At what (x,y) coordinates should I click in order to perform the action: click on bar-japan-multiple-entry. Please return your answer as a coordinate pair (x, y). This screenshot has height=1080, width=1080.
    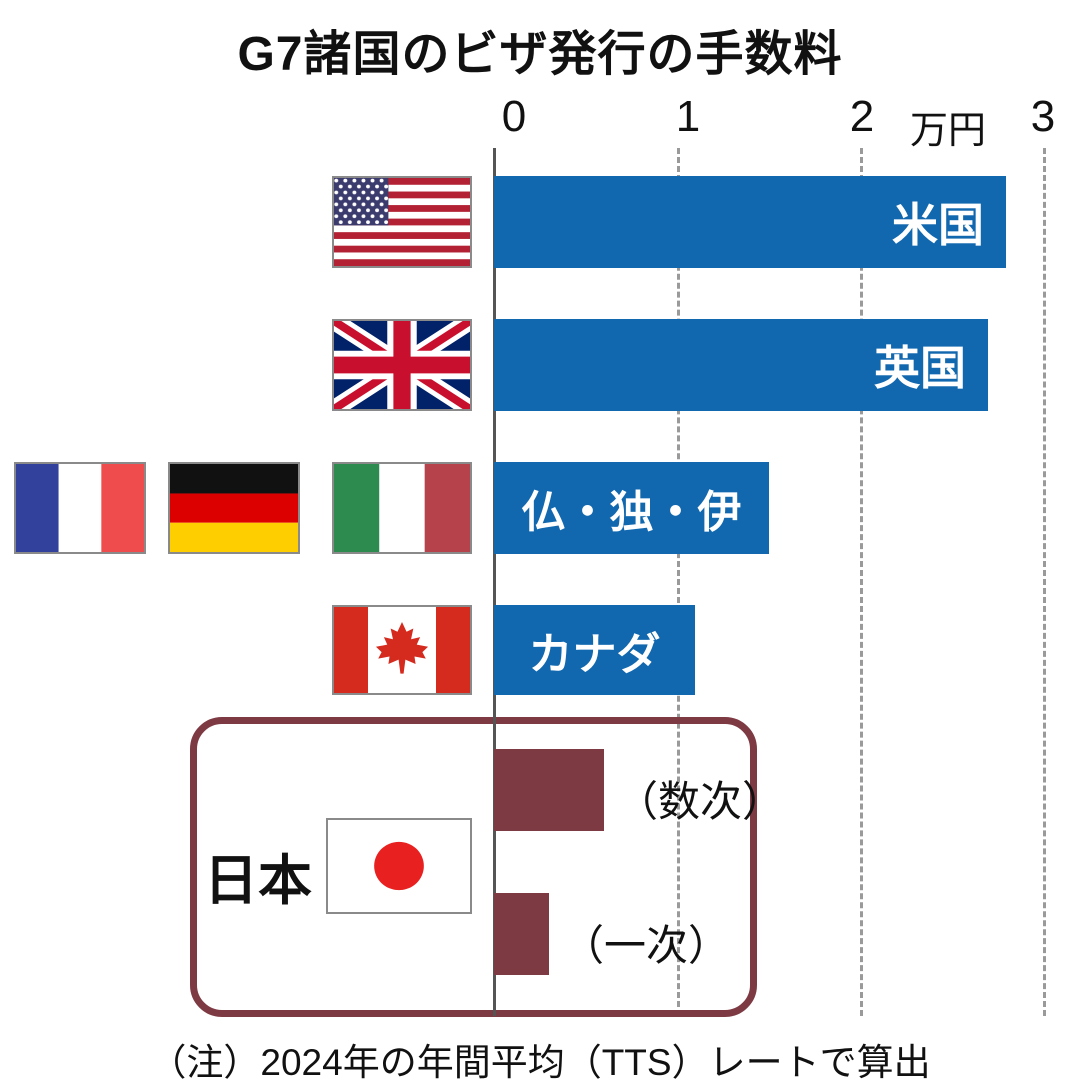
    Looking at the image, I should click on (549, 790).